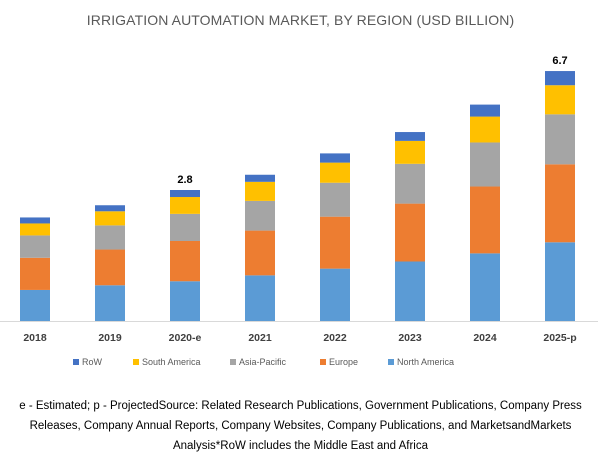  Describe the element at coordinates (335, 199) in the screenshot. I see `bar-asia-pacific-2022` at that location.